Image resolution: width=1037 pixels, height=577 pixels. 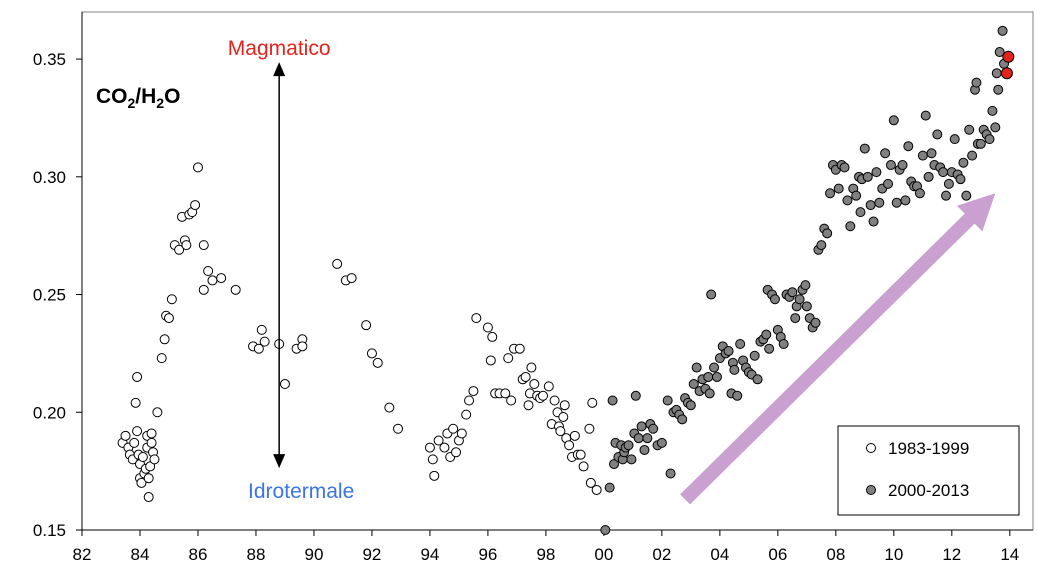 What do you see at coordinates (871, 448) in the screenshot?
I see `legend-marker-1983-1999` at bounding box center [871, 448].